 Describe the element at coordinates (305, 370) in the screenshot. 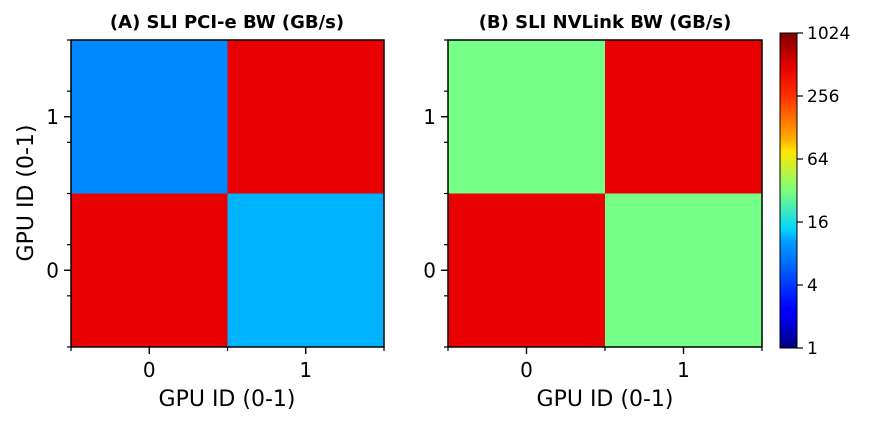

I see `panel-a-x-tick-label: 1` at that location.